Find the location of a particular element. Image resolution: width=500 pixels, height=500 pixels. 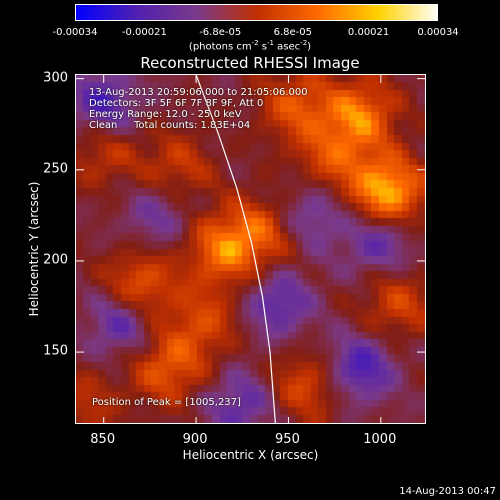

y-tick-label: 200 is located at coordinates (55, 260).